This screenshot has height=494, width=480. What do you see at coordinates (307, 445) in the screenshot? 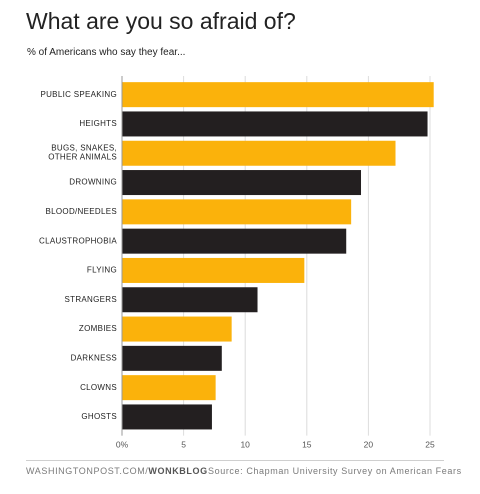
I see `x-tick-label-3: 15` at bounding box center [307, 445].